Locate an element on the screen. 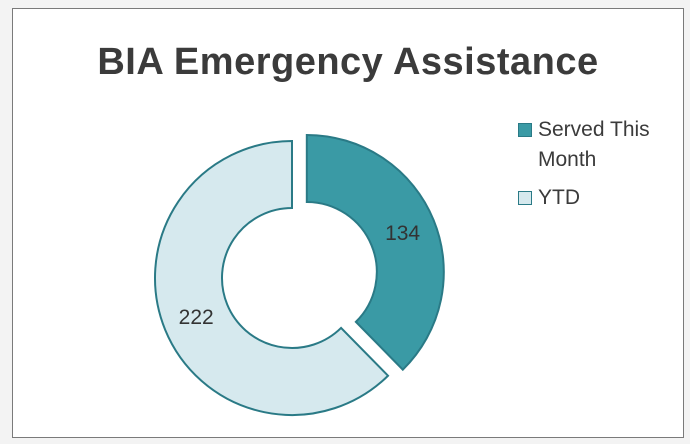  slice-served-this-month is located at coordinates (375, 252).